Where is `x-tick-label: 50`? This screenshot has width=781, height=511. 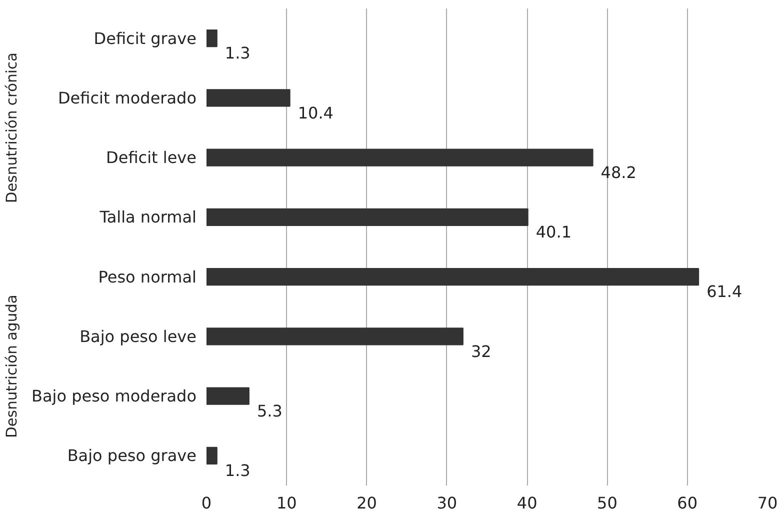
x-tick-label: 50 is located at coordinates (607, 502).